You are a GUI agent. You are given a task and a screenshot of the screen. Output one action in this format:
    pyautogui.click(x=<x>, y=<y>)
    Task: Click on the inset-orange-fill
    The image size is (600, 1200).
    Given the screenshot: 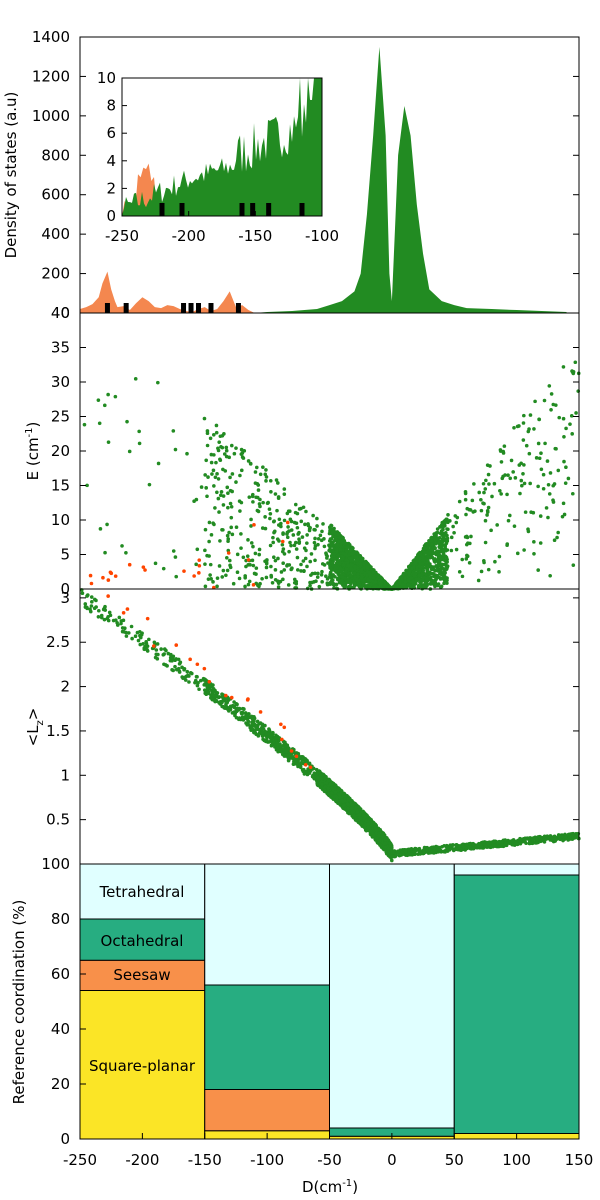 What is the action you would take?
    pyautogui.click(x=147, y=189)
    